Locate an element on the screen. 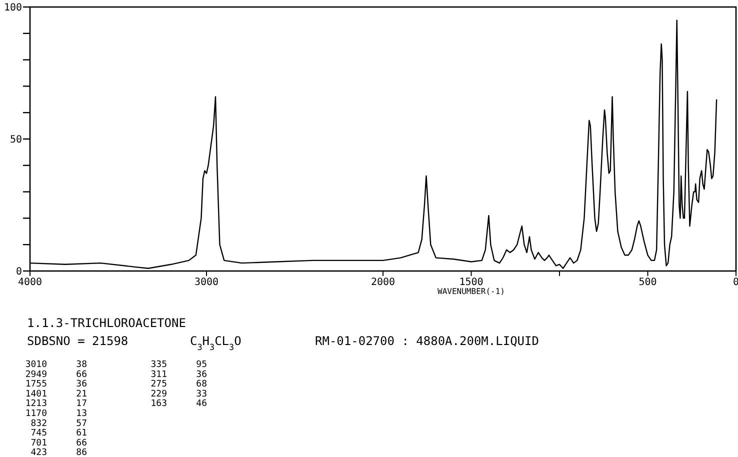  x-tick-label: 500 is located at coordinates (647, 282).